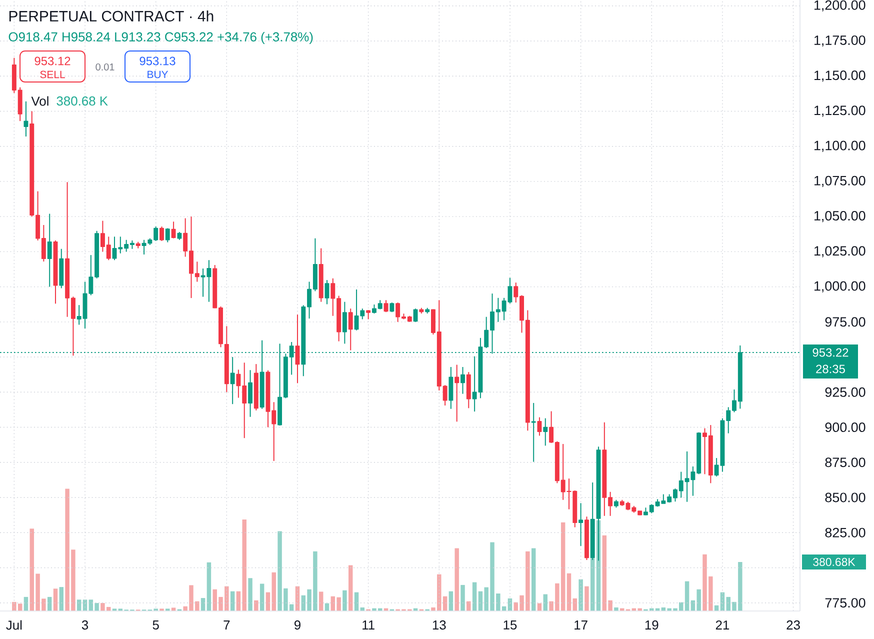 This screenshot has width=874, height=639. What do you see at coordinates (14, 625) in the screenshot?
I see `x-tick-label: Jul` at bounding box center [14, 625].